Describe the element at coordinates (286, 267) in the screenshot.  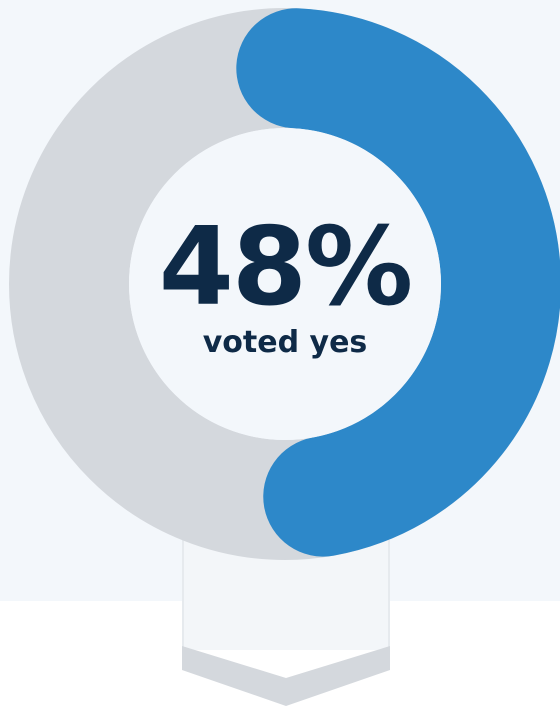
I see `percentage-value: 48%` at that location.